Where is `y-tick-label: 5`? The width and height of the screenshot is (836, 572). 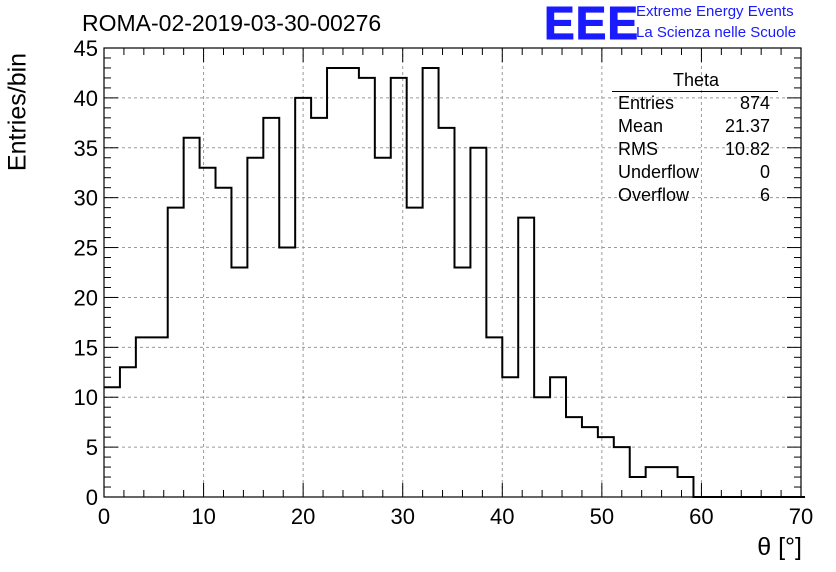
y-tick-label: 5 is located at coordinates (92, 447).